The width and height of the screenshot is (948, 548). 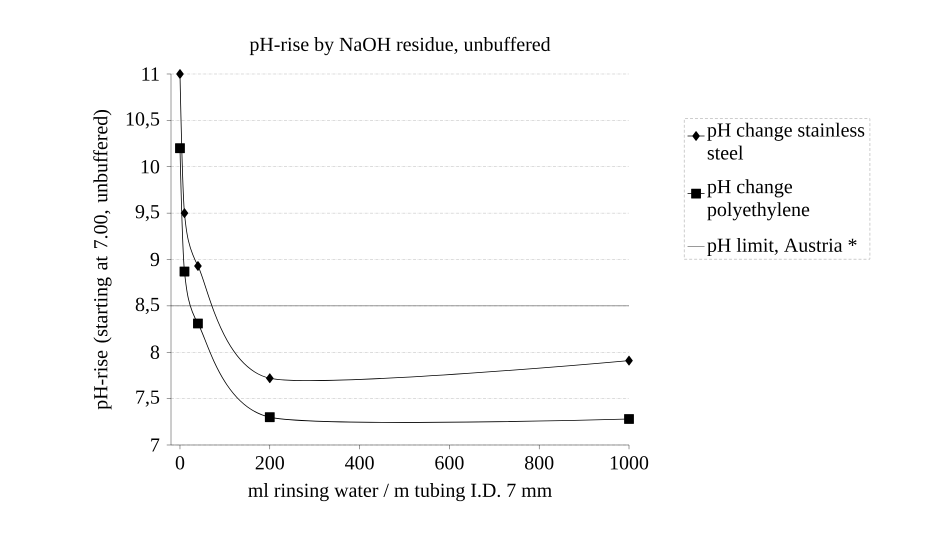 What do you see at coordinates (359, 463) in the screenshot?
I see `x-tick-label: 400` at bounding box center [359, 463].